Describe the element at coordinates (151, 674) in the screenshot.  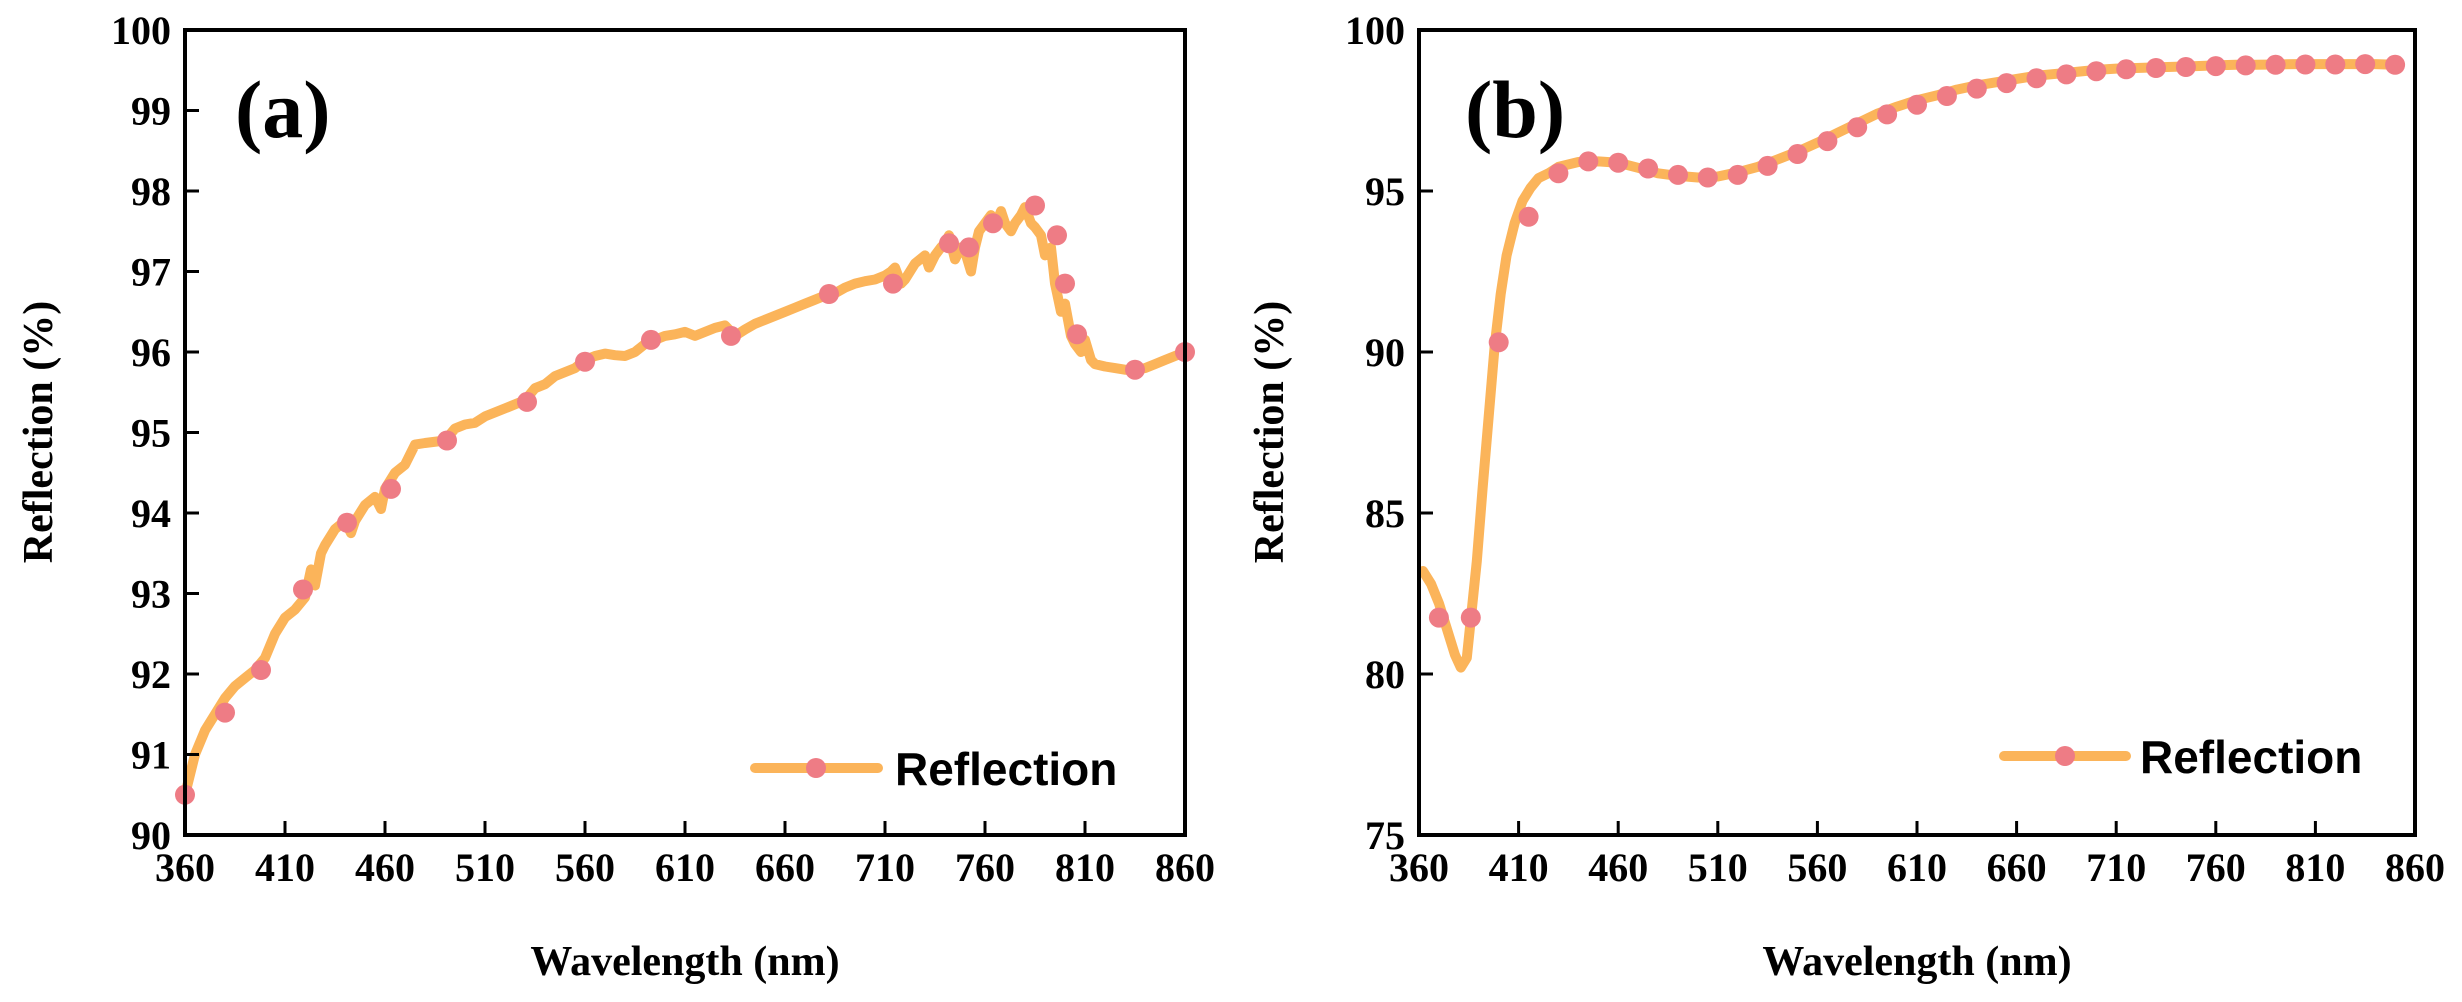
I see `panel-a-ytick-label: 92` at that location.